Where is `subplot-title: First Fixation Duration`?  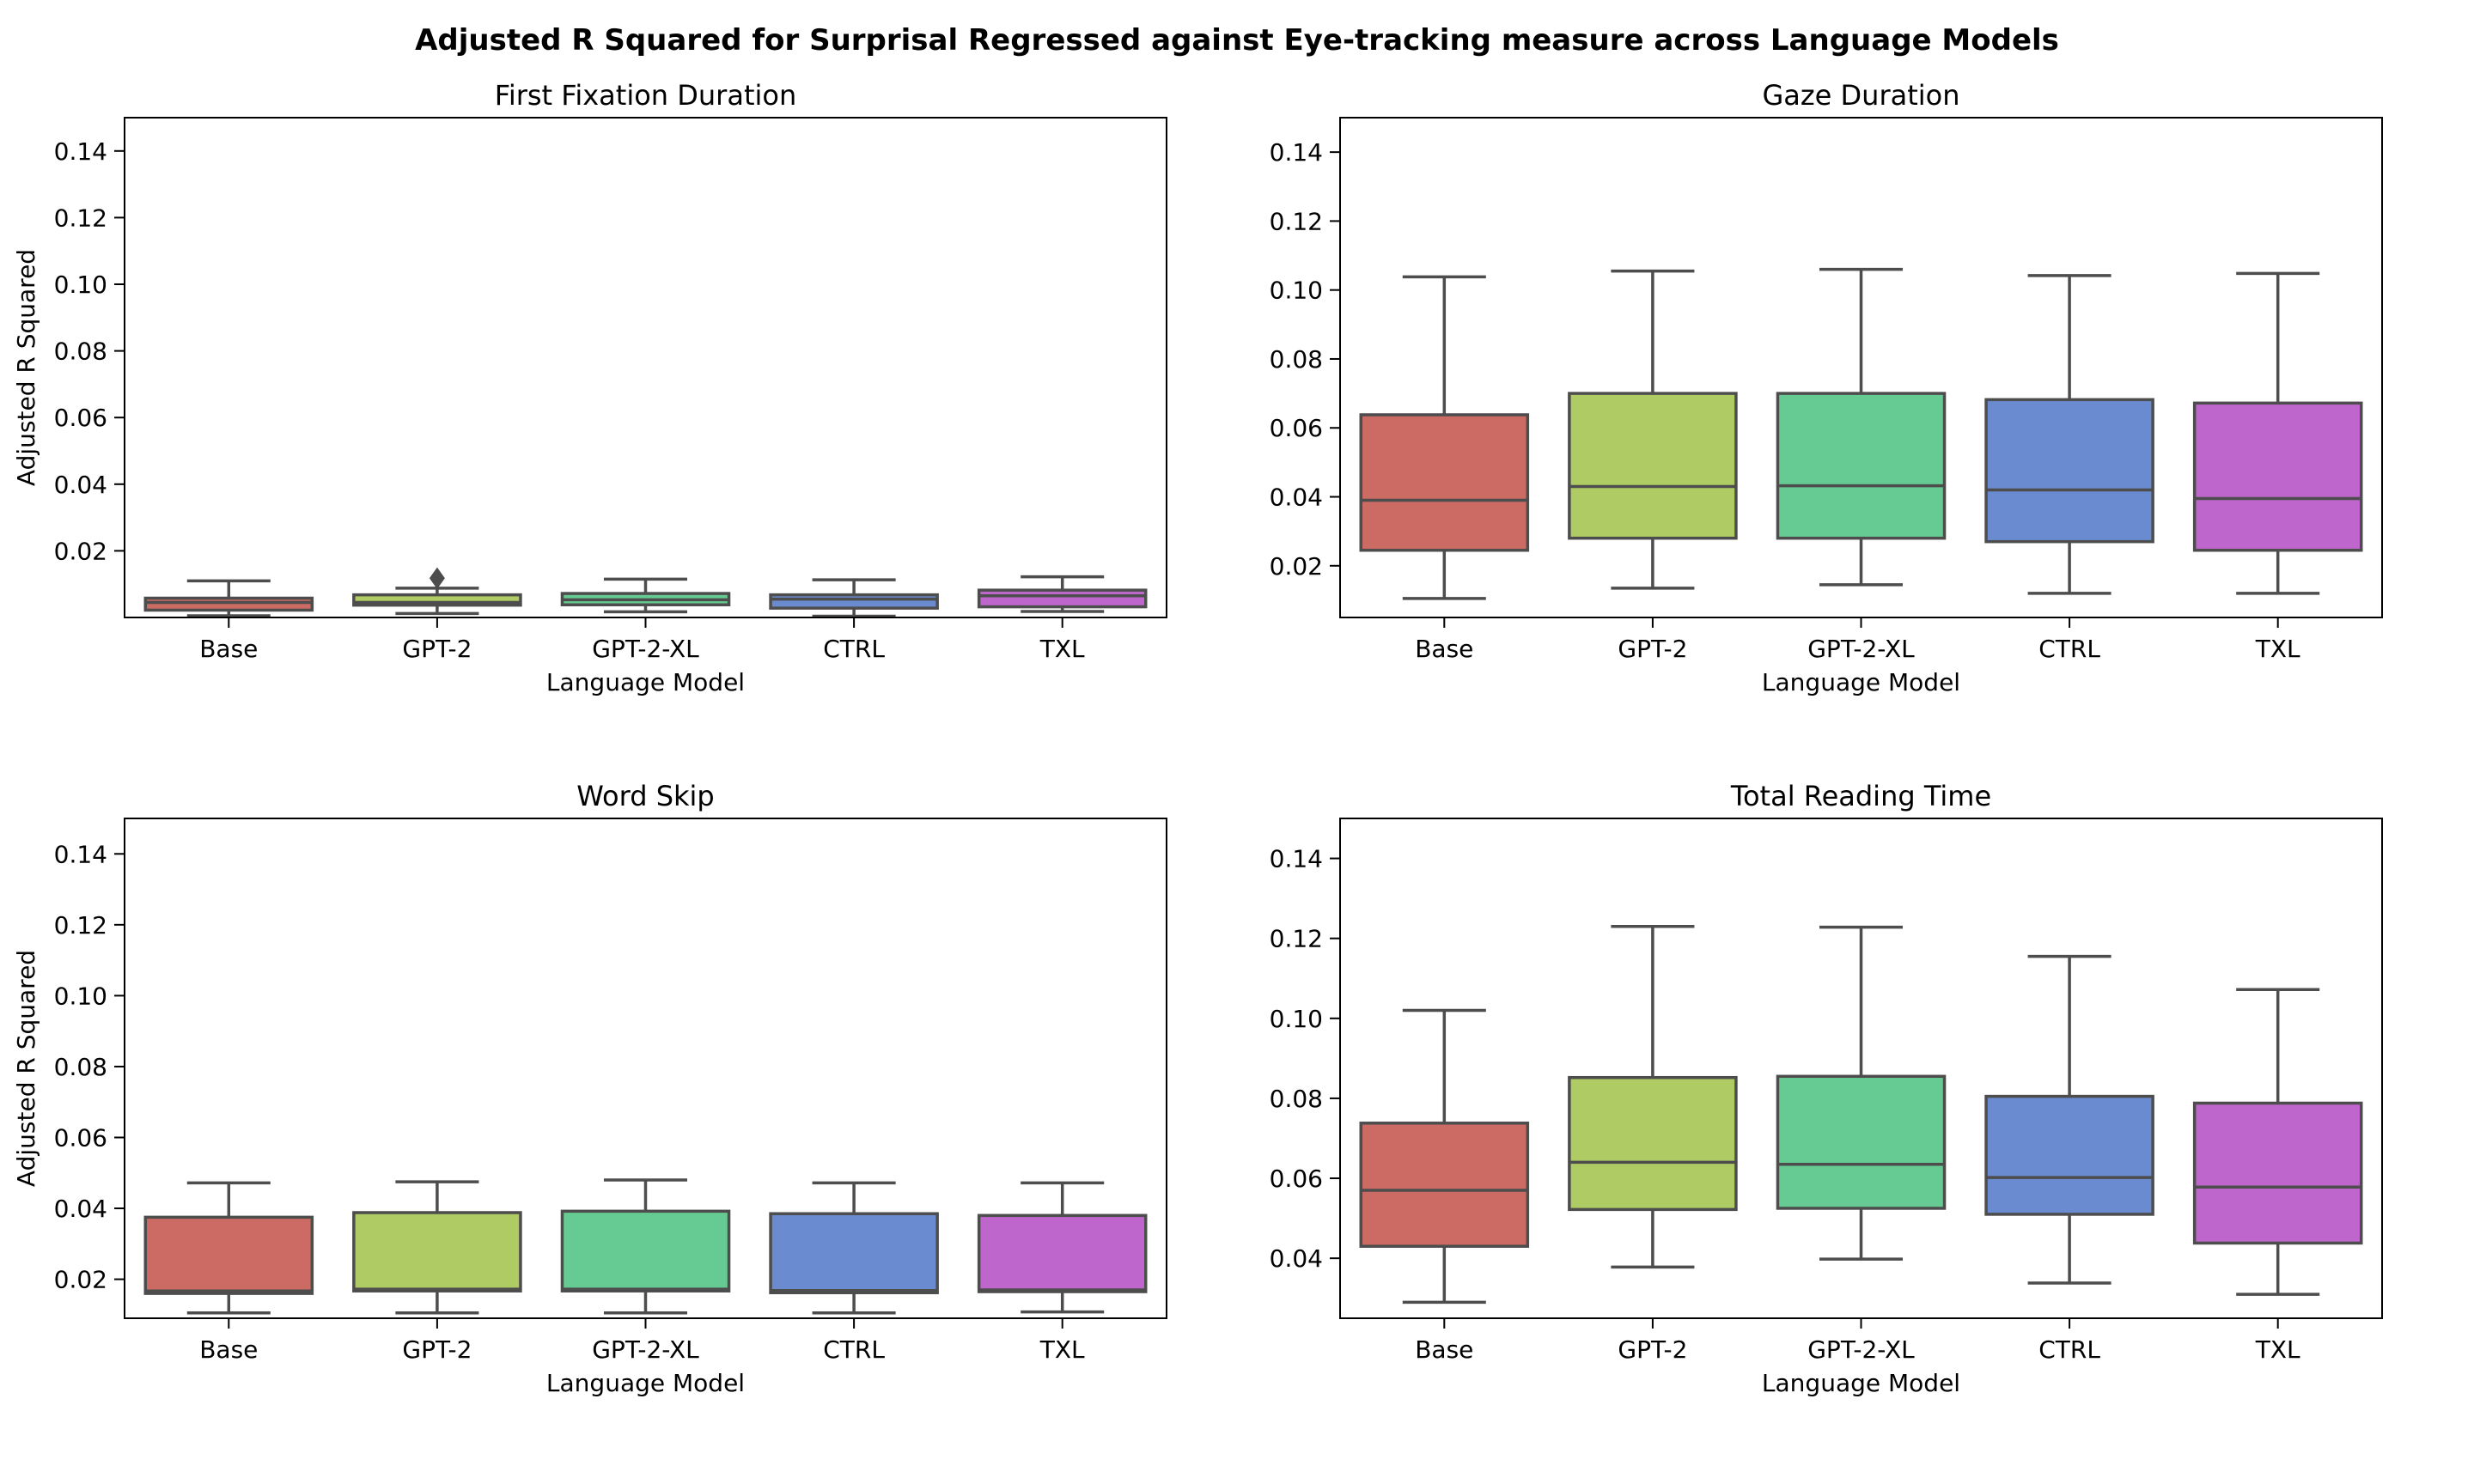 subplot-title: First Fixation Duration is located at coordinates (645, 95).